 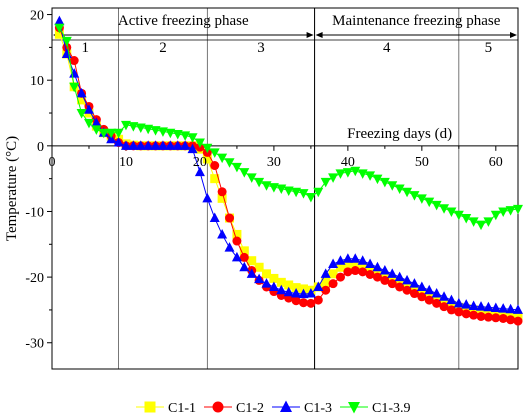 I want to click on legend-item: C1-3.9, so click(x=375, y=408).